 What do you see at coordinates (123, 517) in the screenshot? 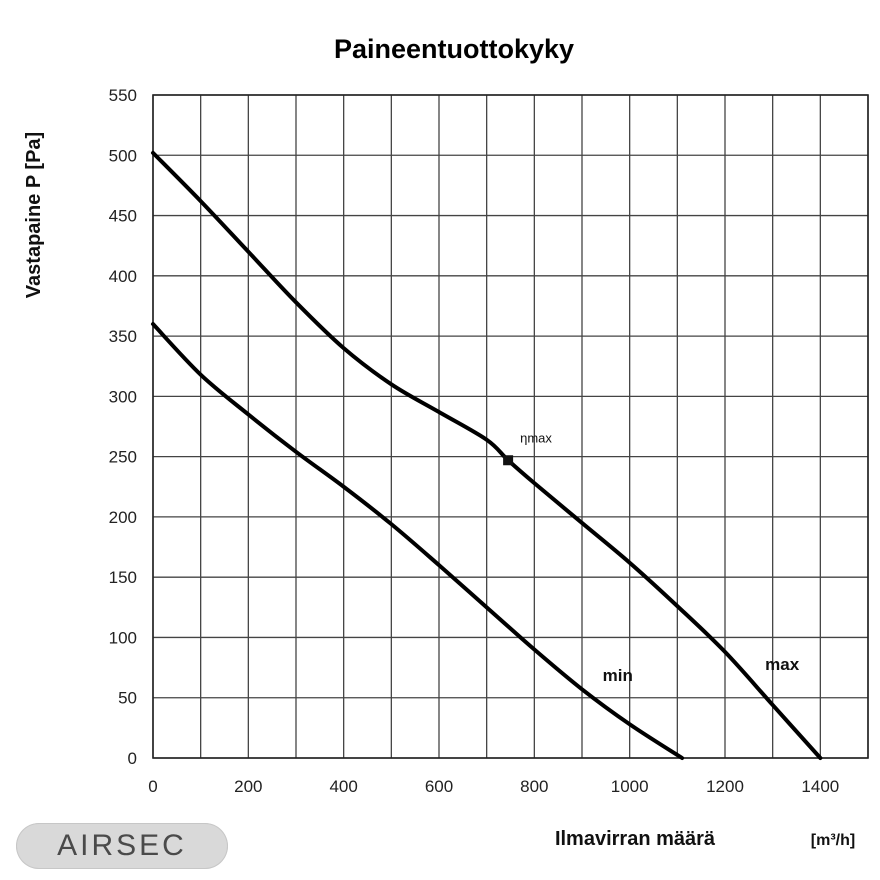
I see `y-tick-label: 200` at bounding box center [123, 517].